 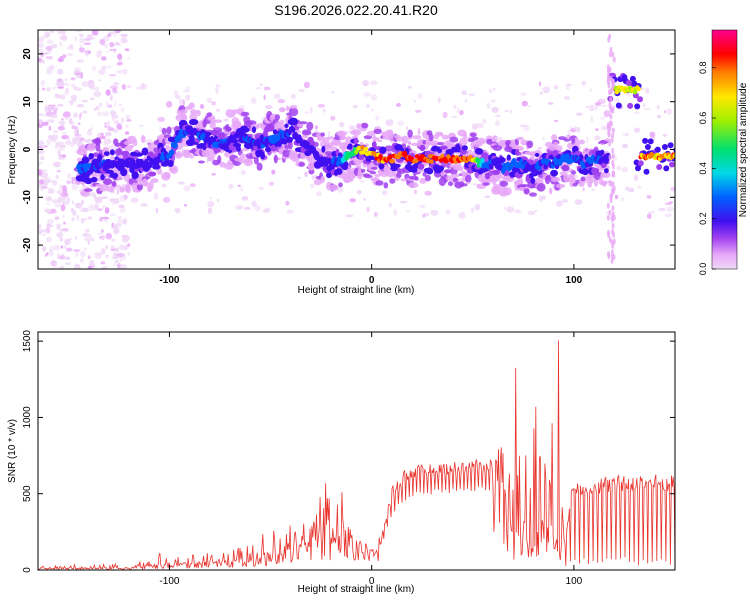 I want to click on spectrogram-ridge-cell, so click(x=567, y=156).